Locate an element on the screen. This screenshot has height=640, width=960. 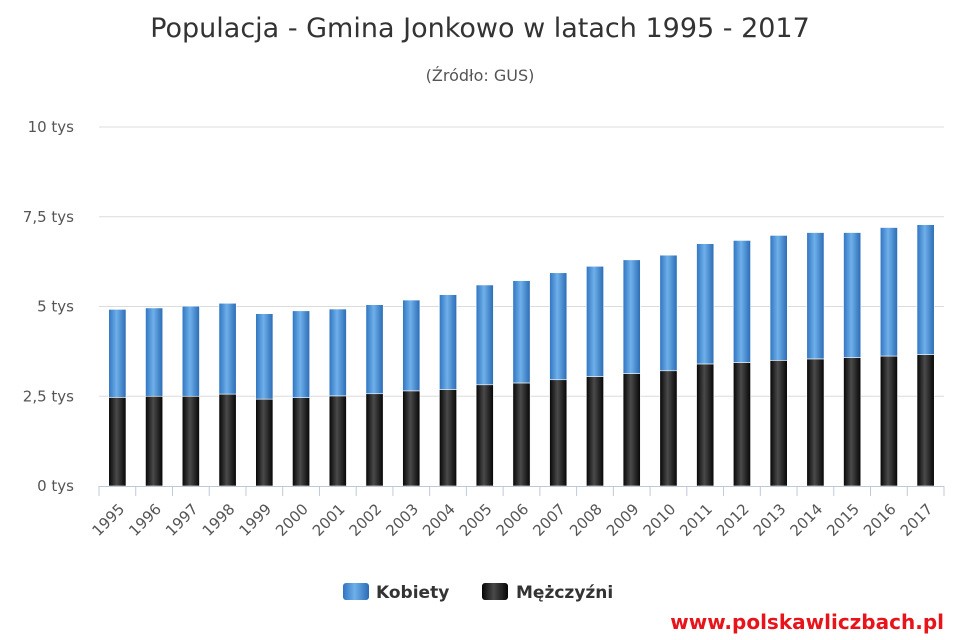
bar-mezczyzni-2001 is located at coordinates (337, 441).